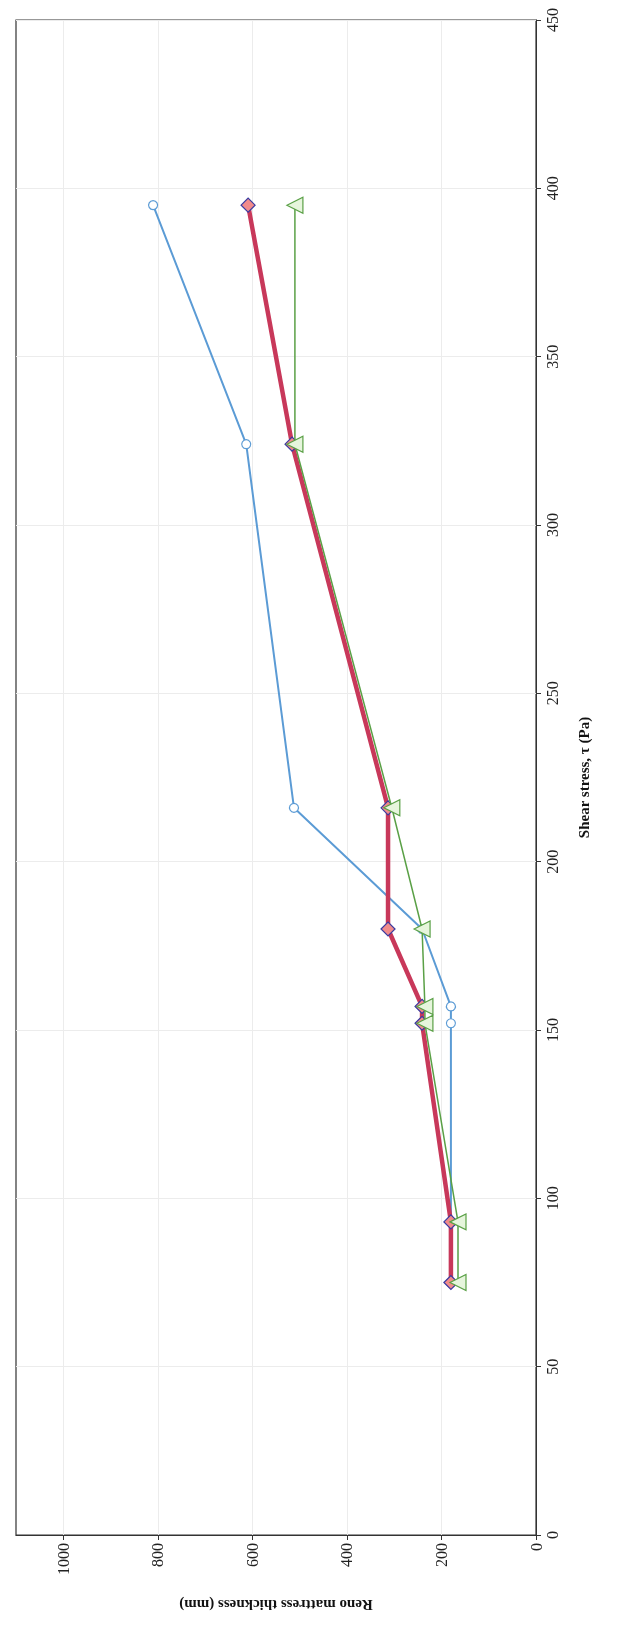 This screenshot has height=1627, width=619. I want to click on y-tick-label: 100, so click(552, 1198).